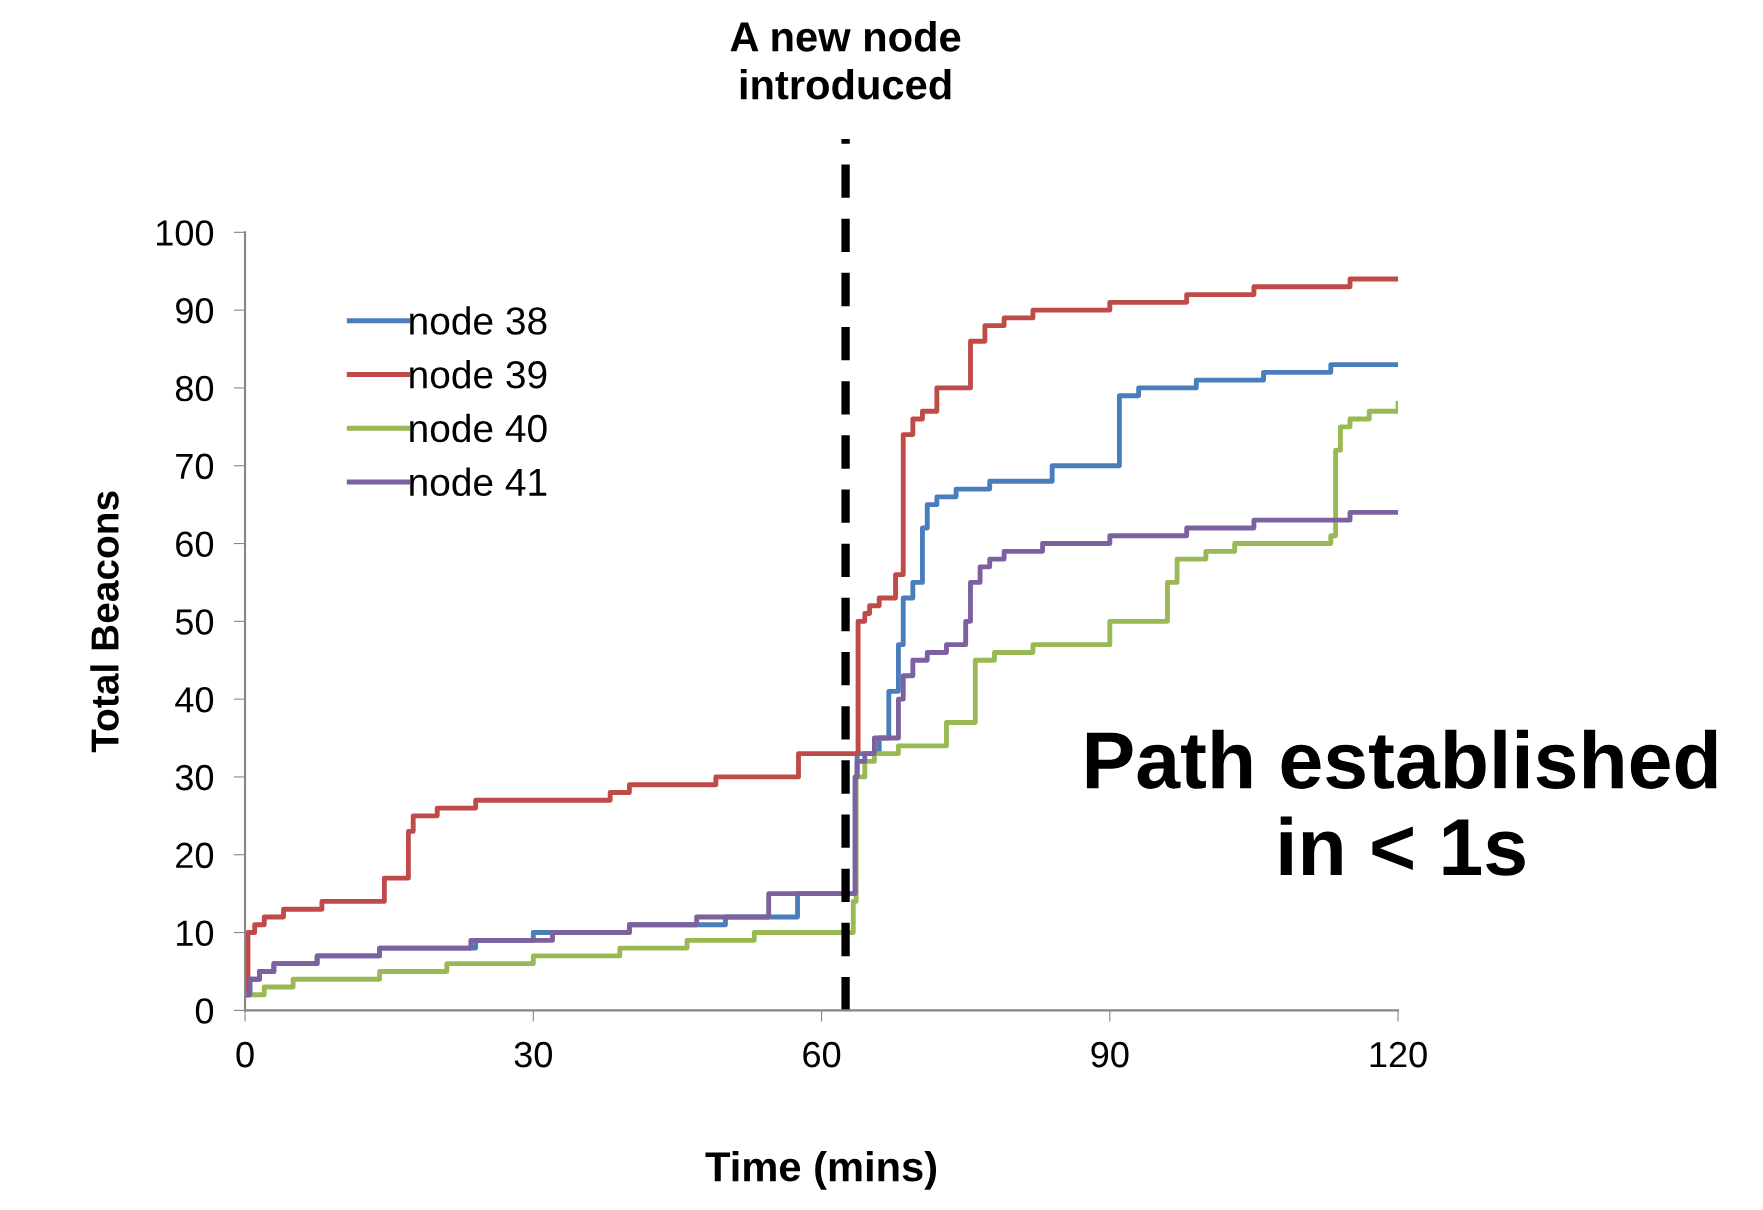 This screenshot has height=1210, width=1763. What do you see at coordinates (478, 428) in the screenshot?
I see `legend-label: node 40` at bounding box center [478, 428].